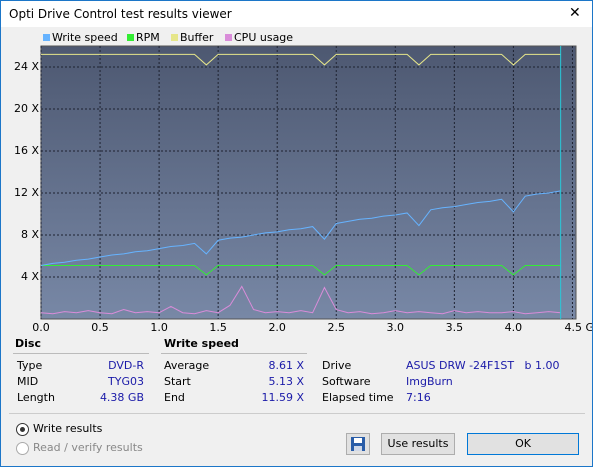 Image resolution: width=593 pixels, height=467 pixels. Describe the element at coordinates (418, 397) in the screenshot. I see `info-value: 7:16` at that location.